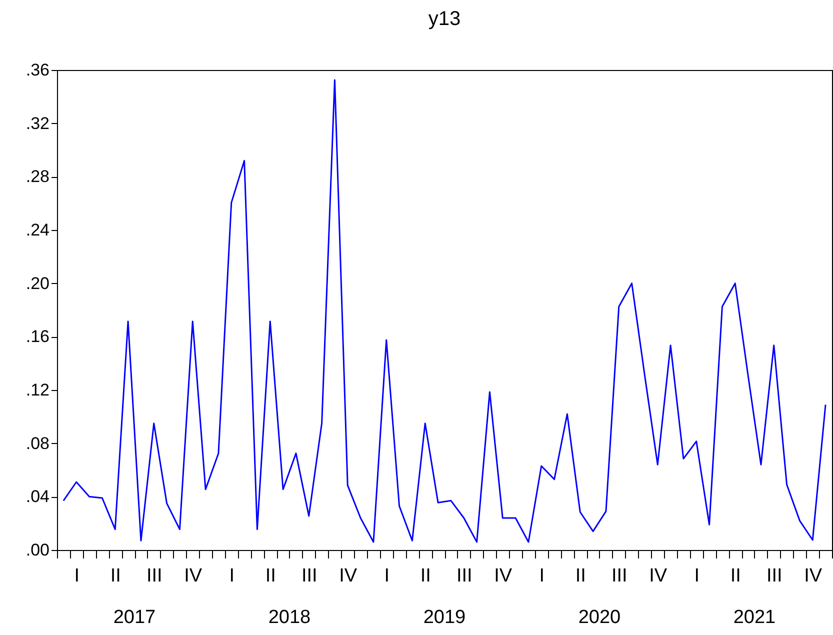 The image size is (833, 635). I want to click on text: 2019, so click(444, 617).